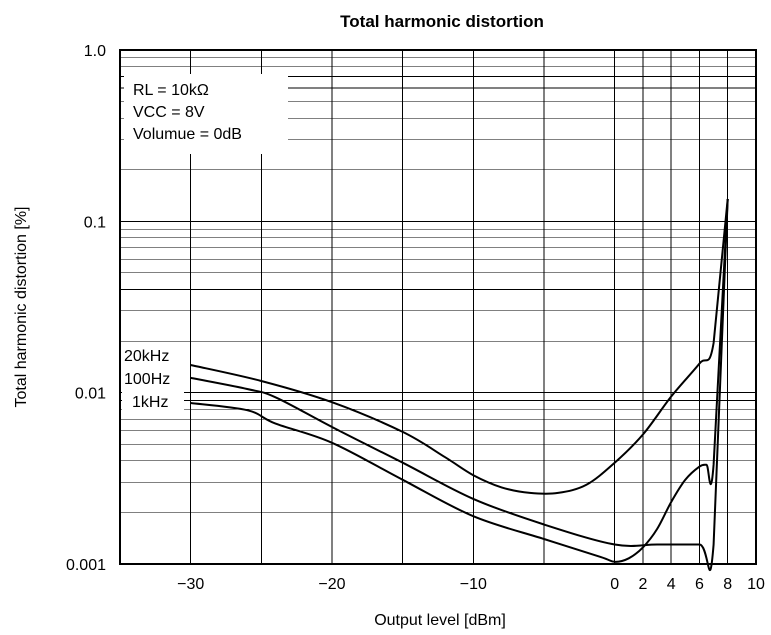  Describe the element at coordinates (150, 402) in the screenshot. I see `series-label-1khz: 1kHz` at that location.